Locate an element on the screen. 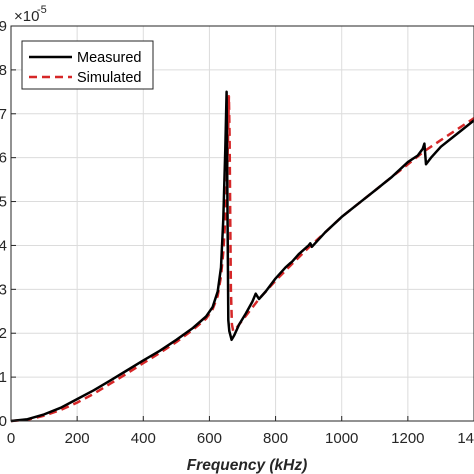 Image resolution: width=474 pixels, height=474 pixels. y-exponent-label: ×10 -5 is located at coordinates (30, 14).